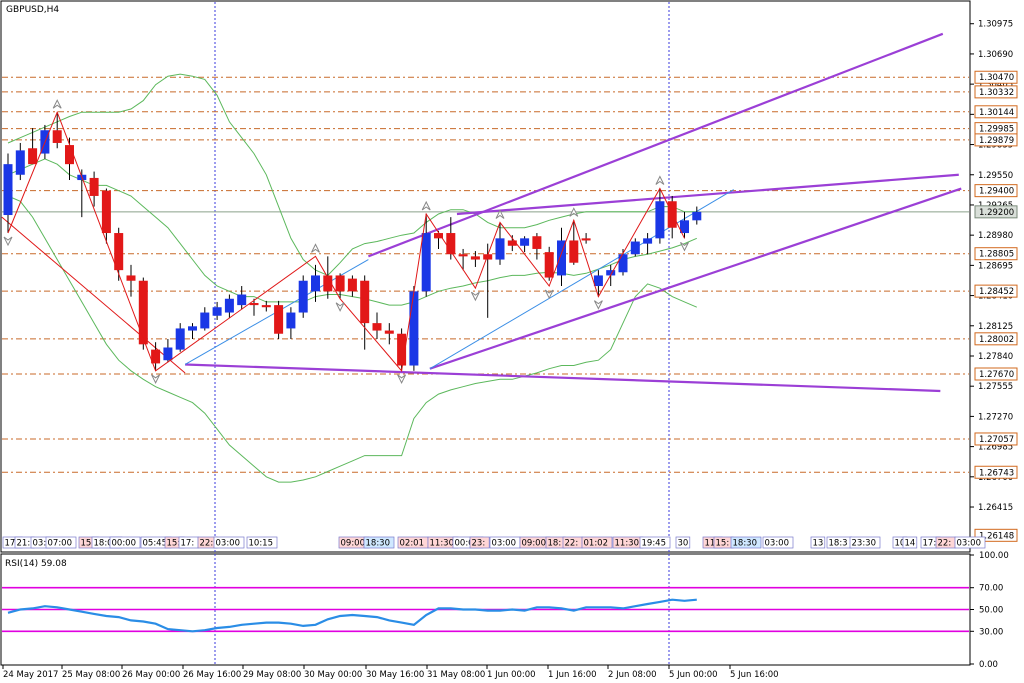 The image size is (1024, 683). Describe the element at coordinates (632, 675) in the screenshot. I see `time-tick-label: 2 Jun 08:00` at that location.